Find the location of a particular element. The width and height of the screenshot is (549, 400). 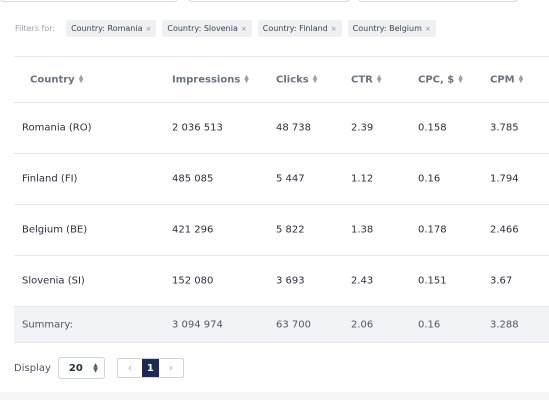

cell-cpm: 3.67 is located at coordinates (501, 281).